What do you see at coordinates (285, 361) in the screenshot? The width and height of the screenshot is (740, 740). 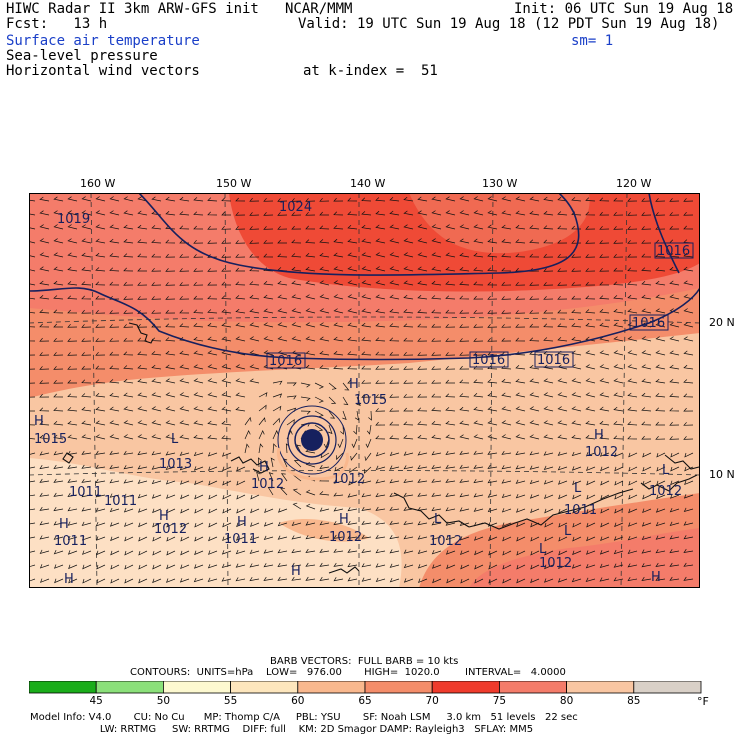 I see `pressure-label: 1016` at bounding box center [285, 361].